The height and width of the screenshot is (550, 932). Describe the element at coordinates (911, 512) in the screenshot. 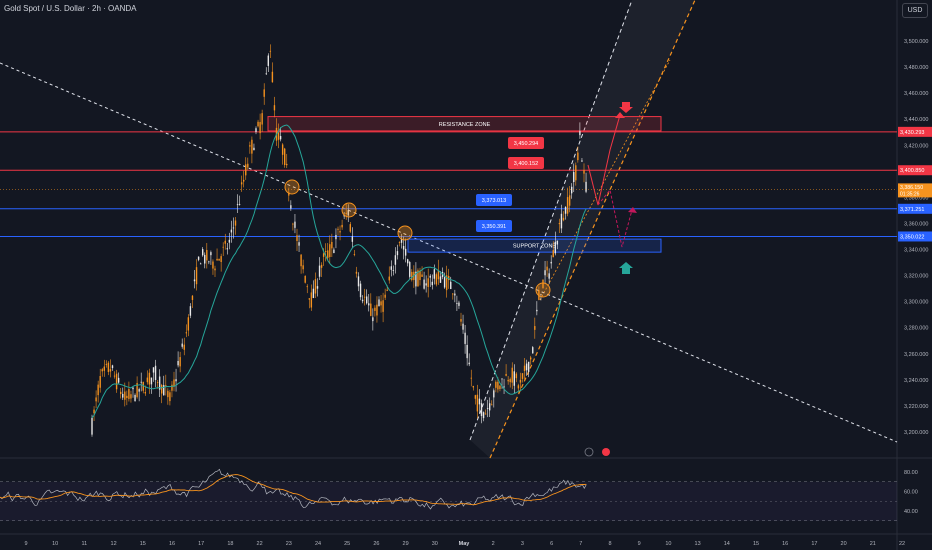

I see `rsi-axis-label: 40.00` at that location.